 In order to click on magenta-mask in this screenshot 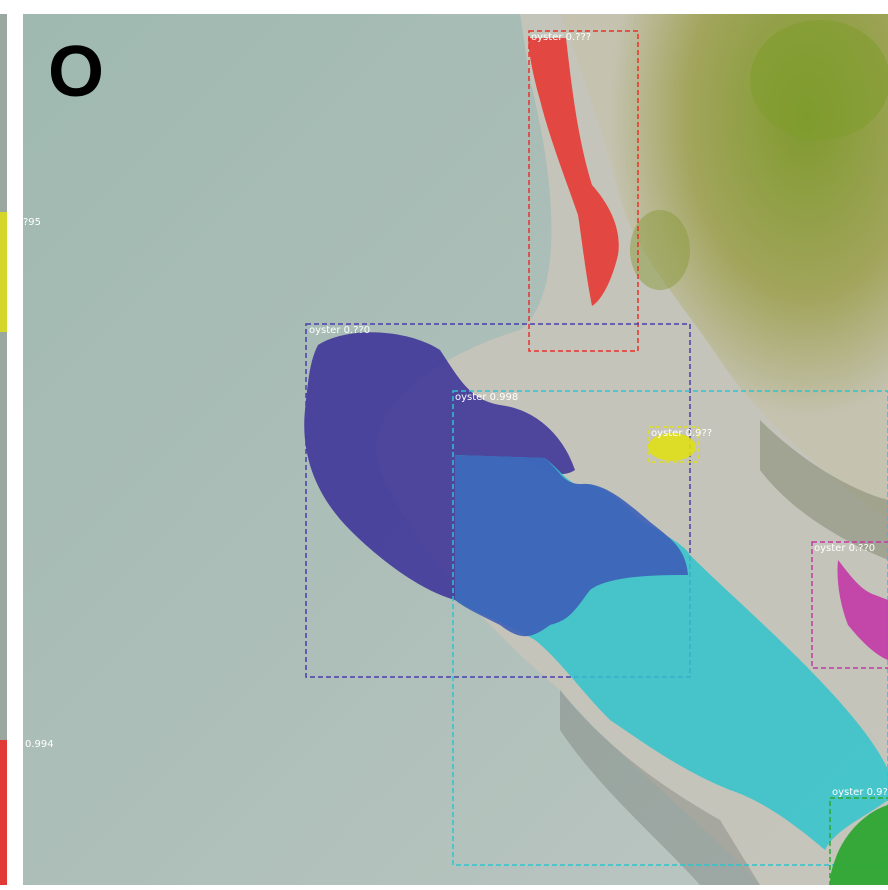, I will do `click(862, 610)`.